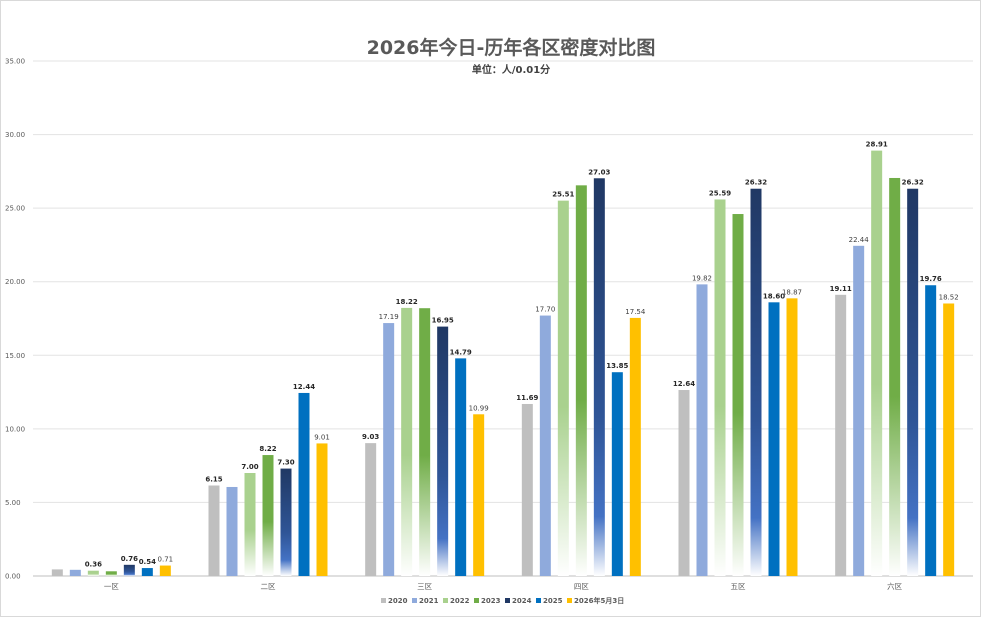  Describe the element at coordinates (93, 565) in the screenshot. I see `data-label: 0.36` at that location.